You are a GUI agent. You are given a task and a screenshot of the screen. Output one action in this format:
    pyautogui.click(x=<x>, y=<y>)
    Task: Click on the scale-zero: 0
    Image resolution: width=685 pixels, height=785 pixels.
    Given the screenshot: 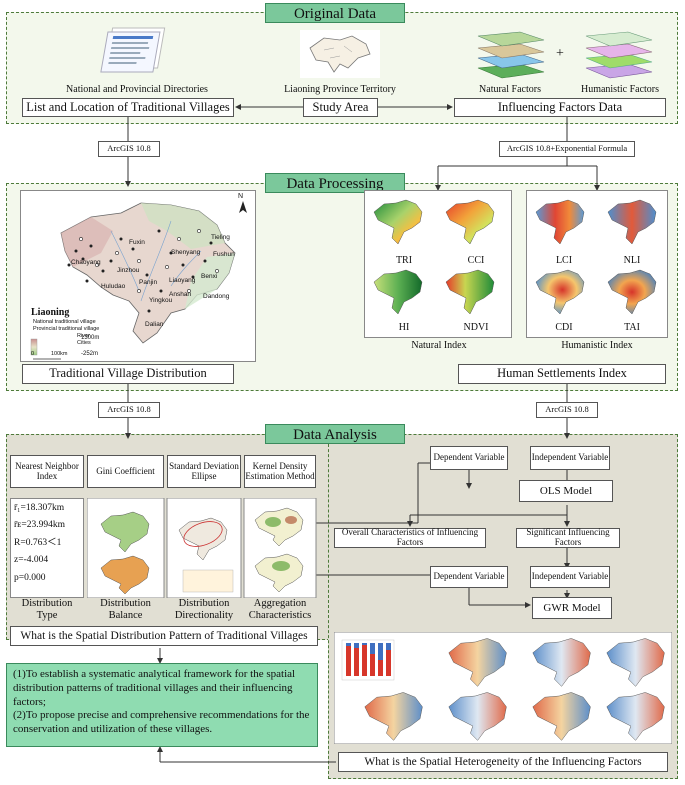 What is the action you would take?
    pyautogui.click(x=33, y=354)
    